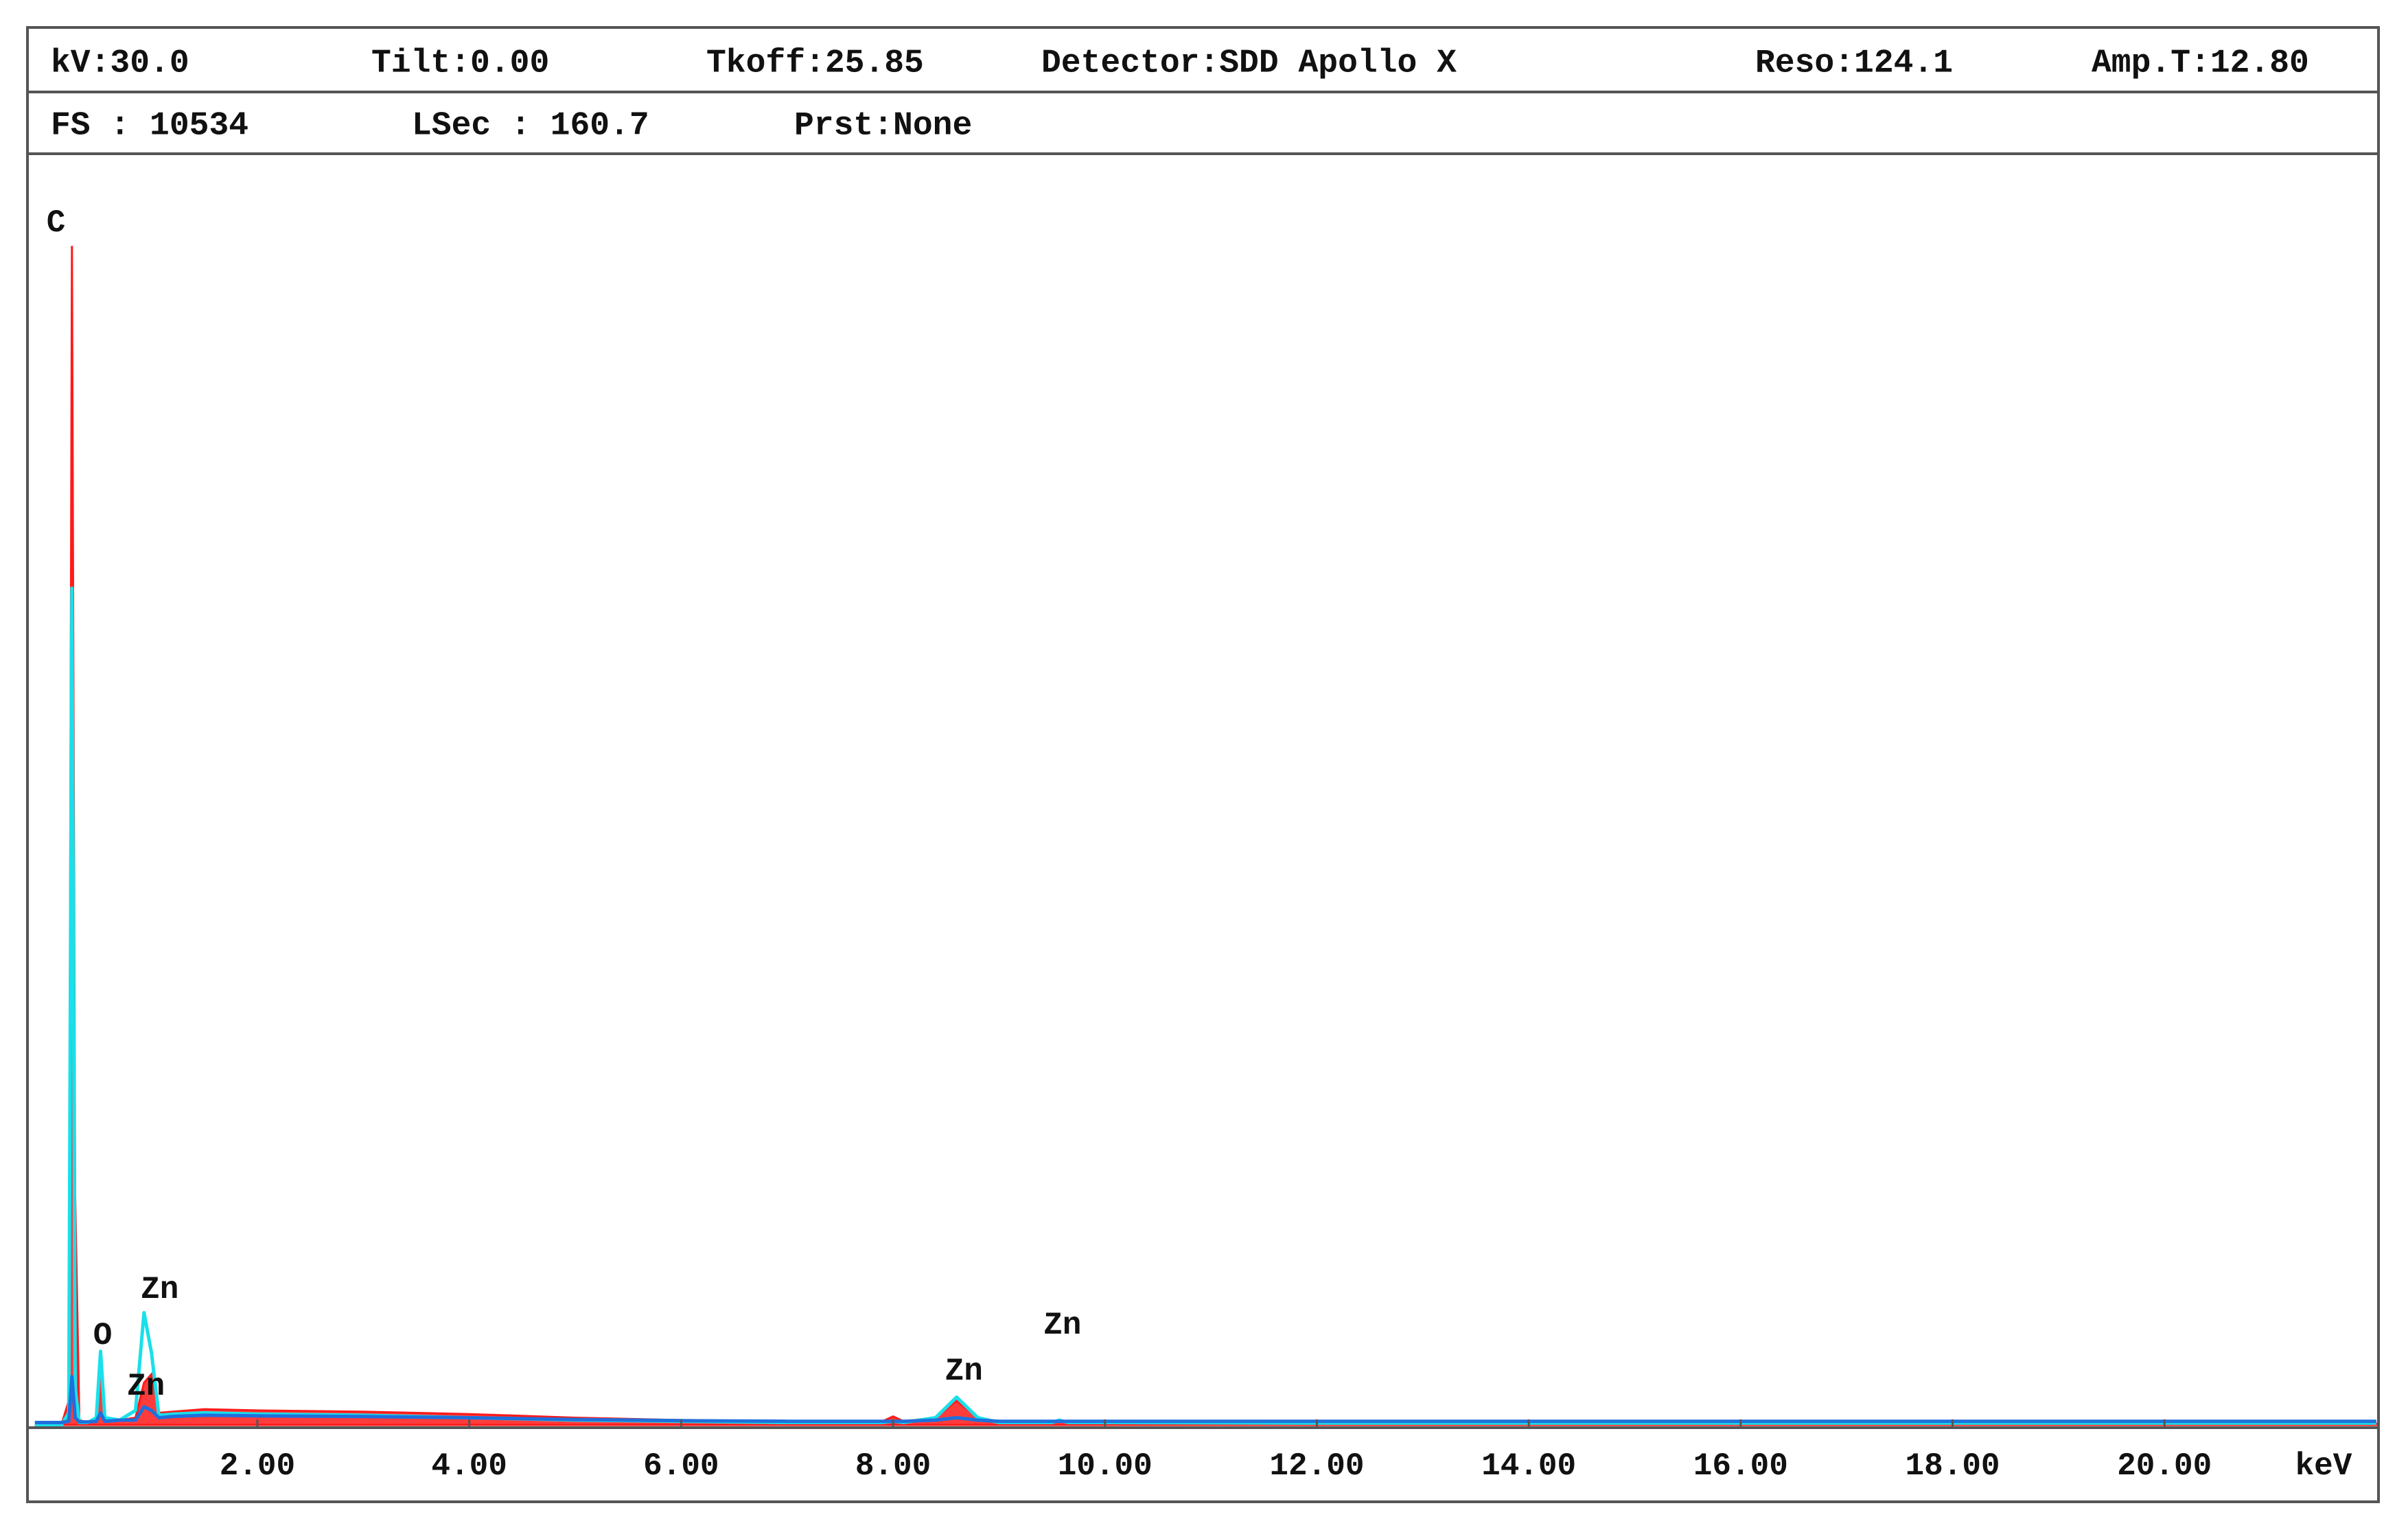 The width and height of the screenshot is (2408, 1532). Describe the element at coordinates (530, 126) in the screenshot. I see `header-field: LSec : 160.7` at that location.